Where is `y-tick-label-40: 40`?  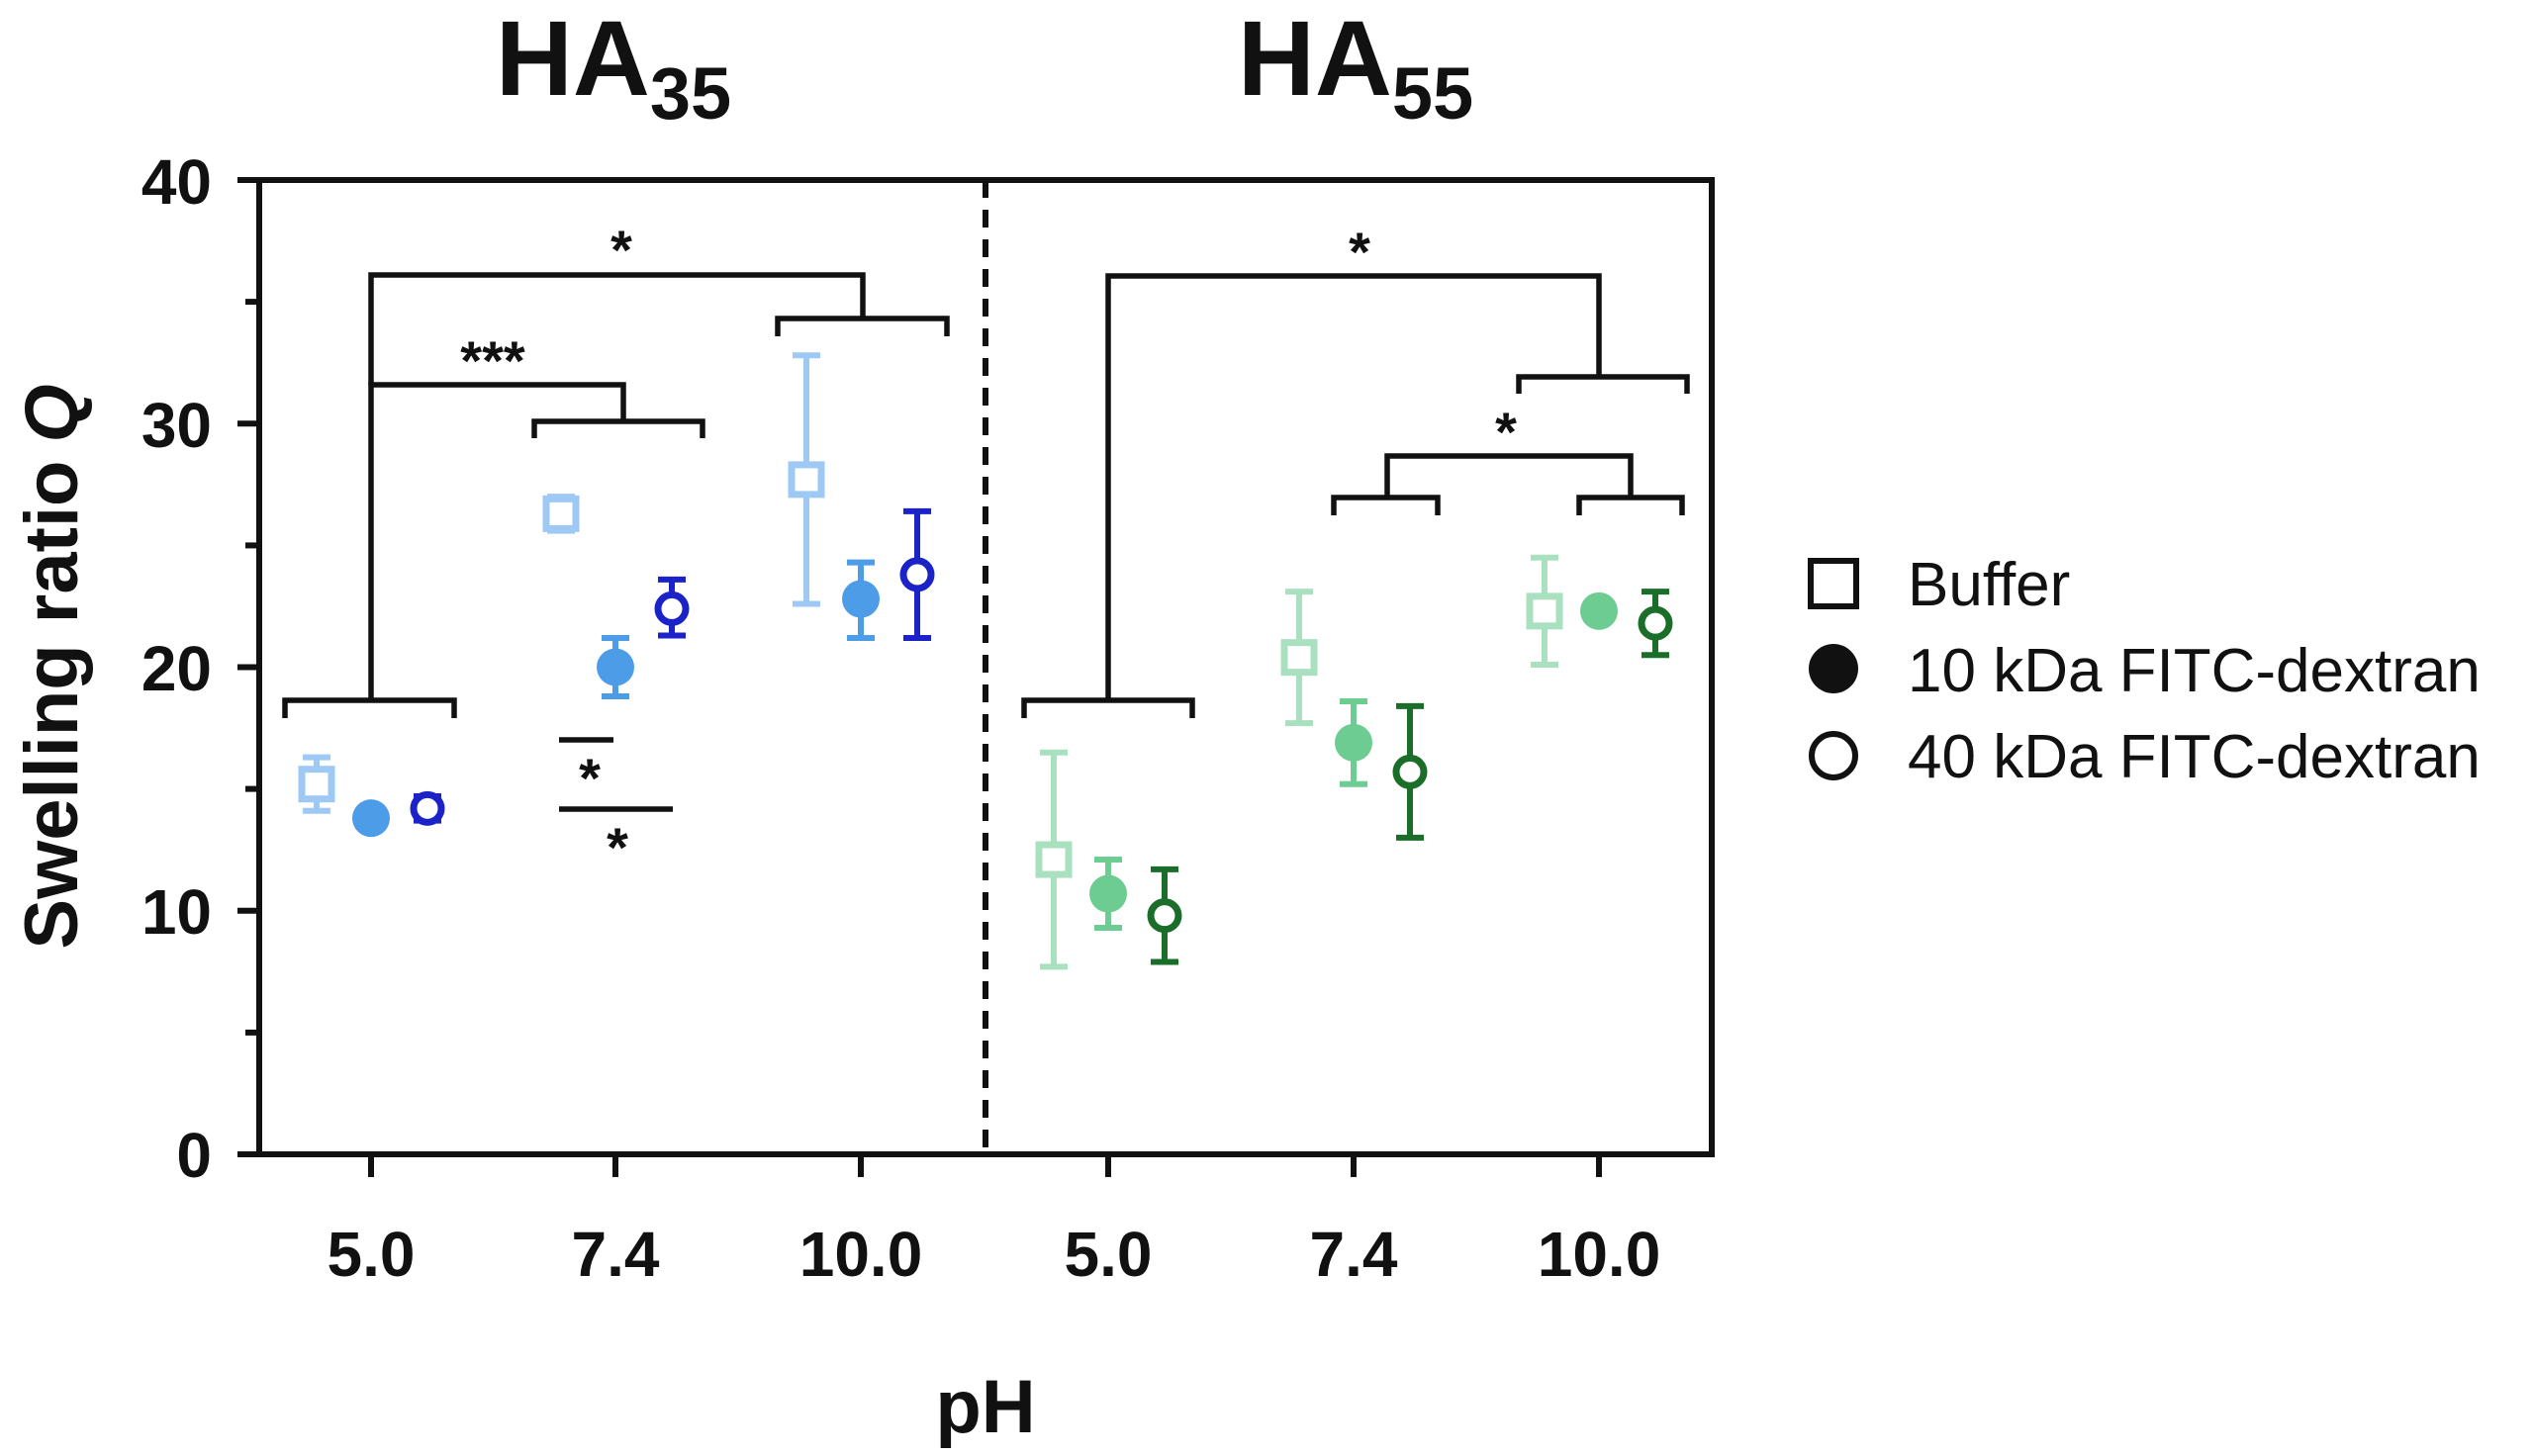 y-tick-label-40: 40 is located at coordinates (177, 182).